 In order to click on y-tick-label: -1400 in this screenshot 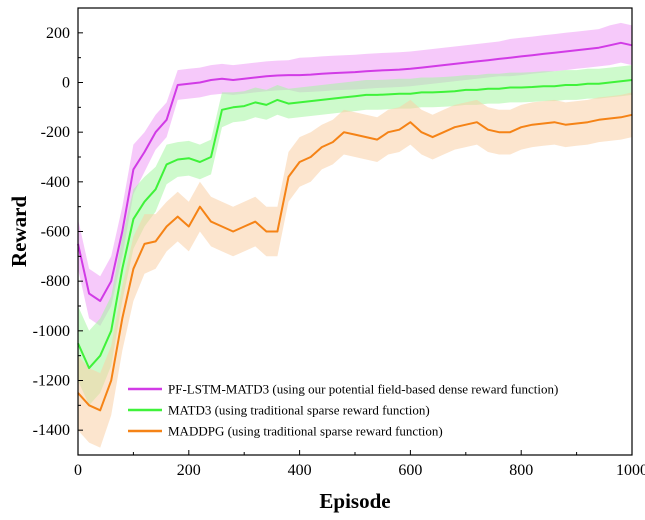, I will do `click(51, 430)`.